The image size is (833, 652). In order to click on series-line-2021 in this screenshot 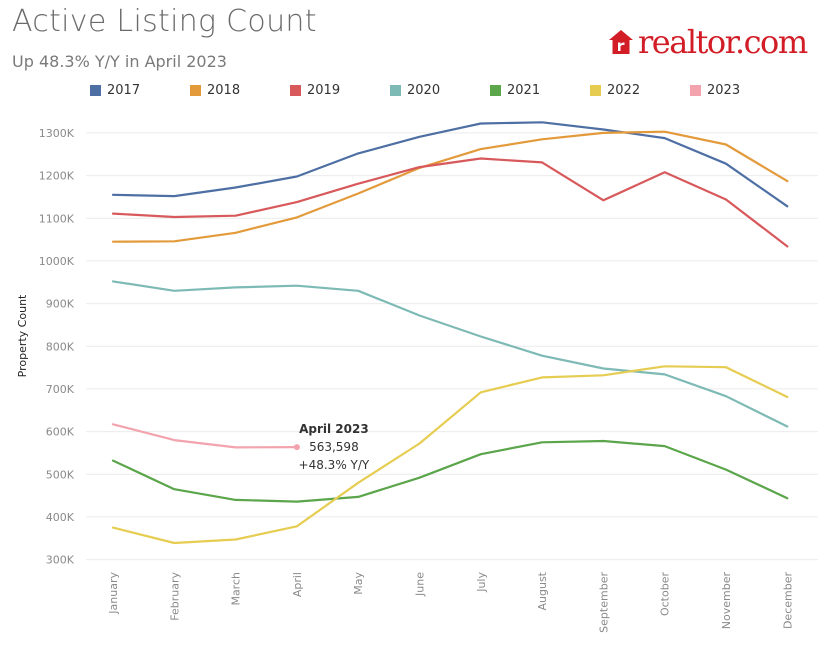, I will do `click(450, 471)`.